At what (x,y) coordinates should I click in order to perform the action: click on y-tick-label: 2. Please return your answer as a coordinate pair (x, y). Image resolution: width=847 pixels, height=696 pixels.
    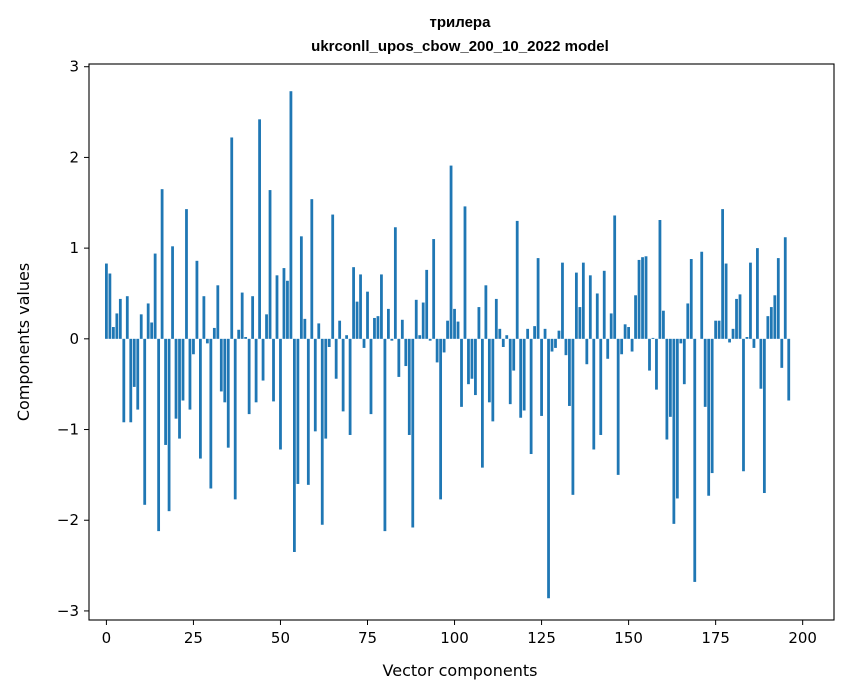
    Looking at the image, I should click on (74, 157).